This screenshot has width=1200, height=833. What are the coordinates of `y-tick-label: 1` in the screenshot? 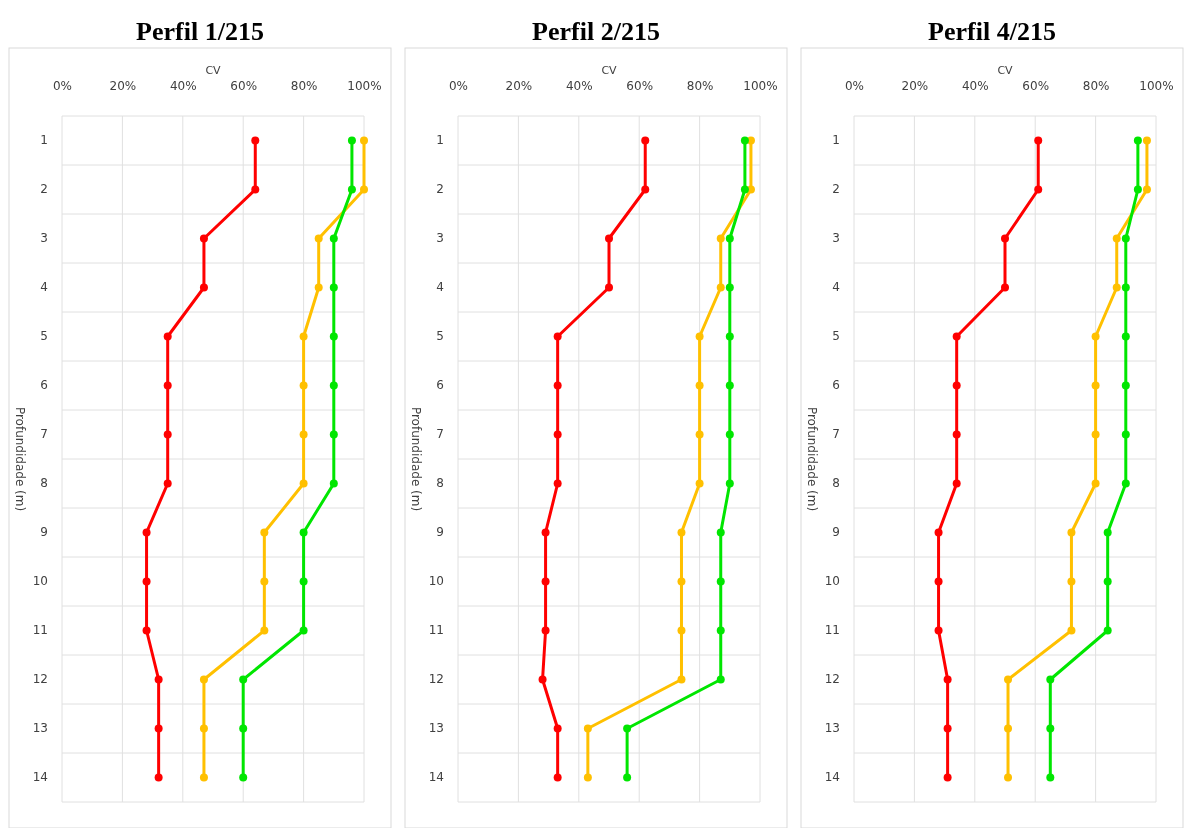 It's located at (836, 140).